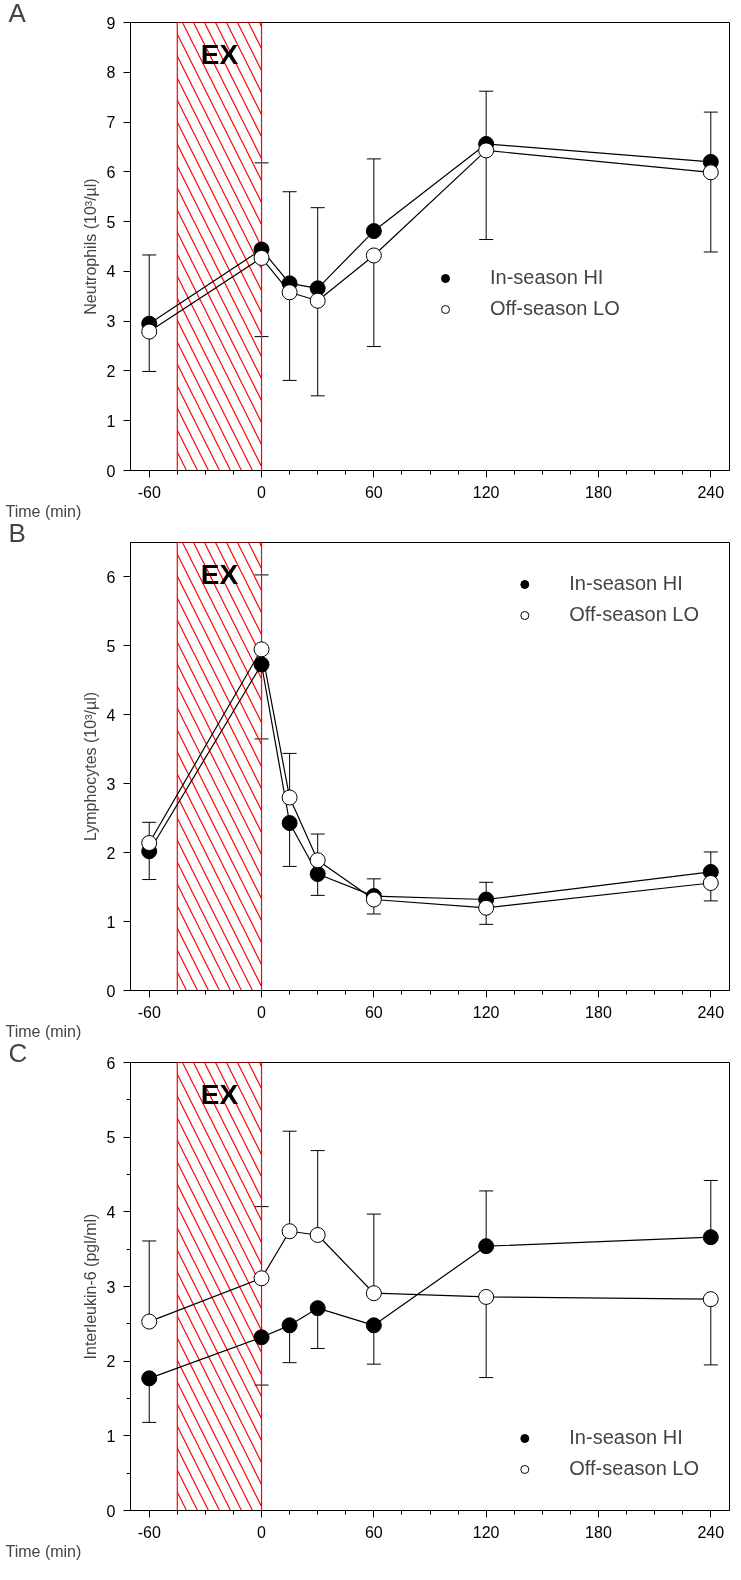 The width and height of the screenshot is (741, 1580). What do you see at coordinates (111, 73) in the screenshot?
I see `y-tick-label: 8` at bounding box center [111, 73].